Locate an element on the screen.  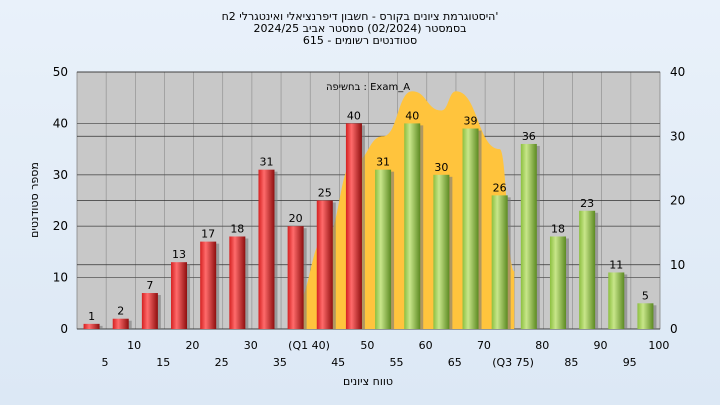
value-label: 17 is located at coordinates (208, 234).